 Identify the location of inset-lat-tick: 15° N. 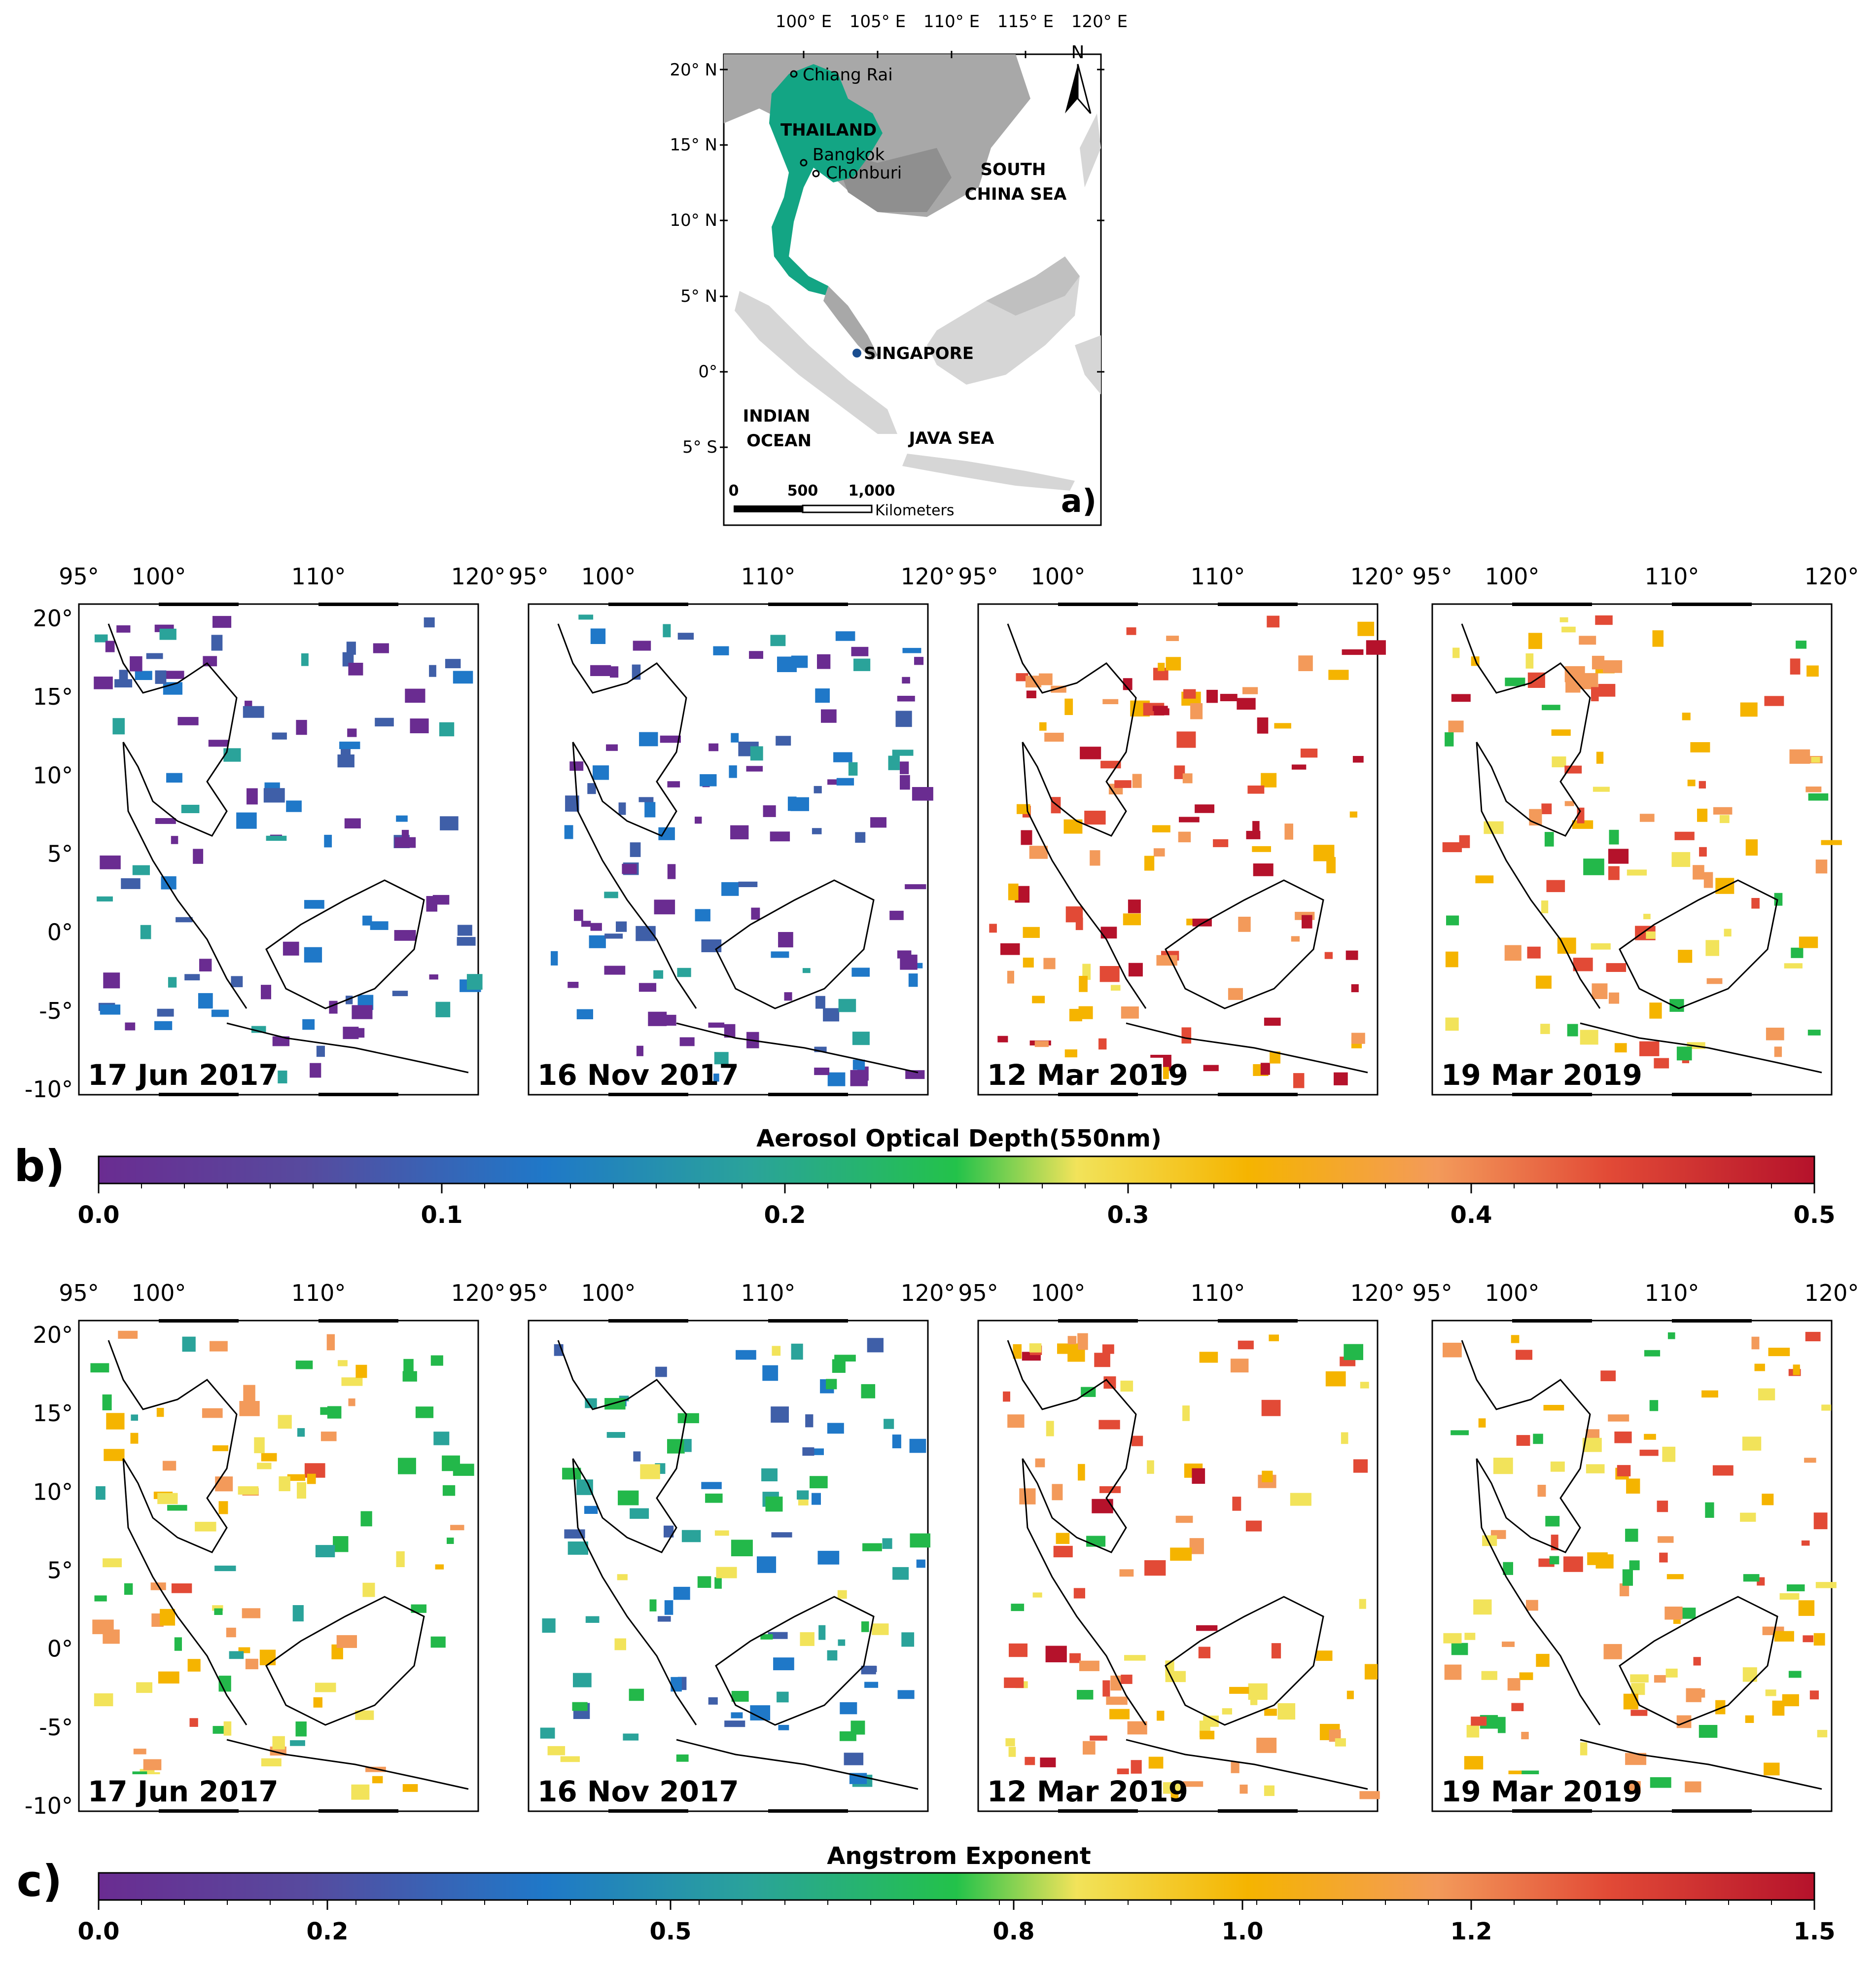
(693, 145).